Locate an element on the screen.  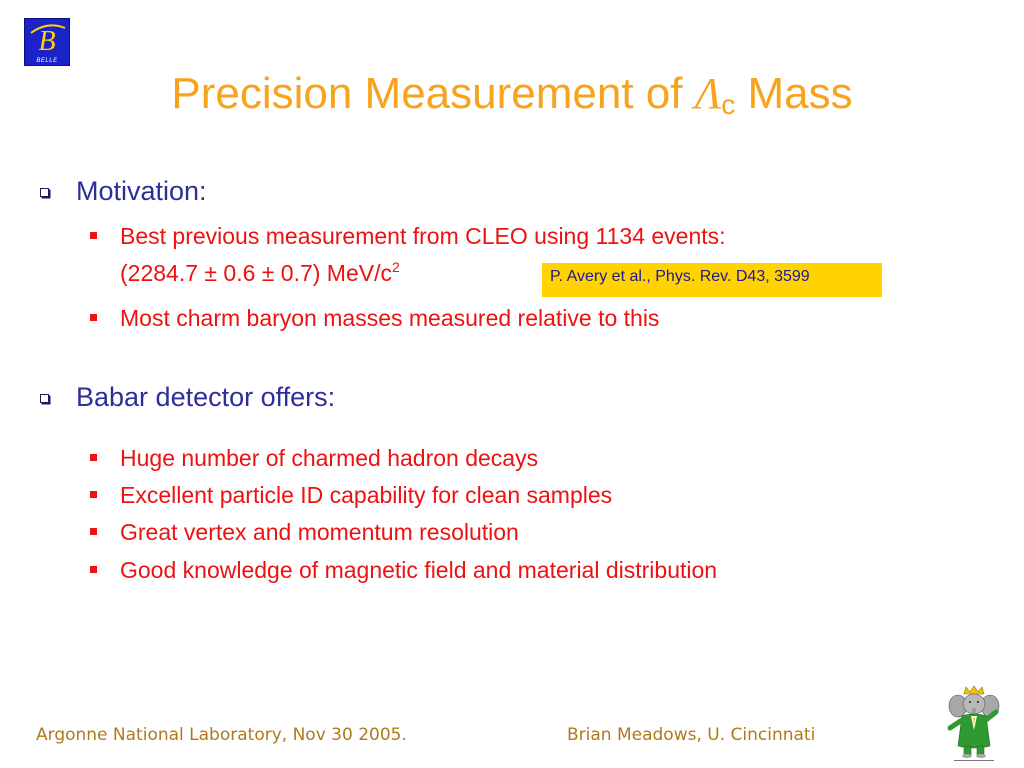
belle-logo: B BELLE is located at coordinates (47, 42).